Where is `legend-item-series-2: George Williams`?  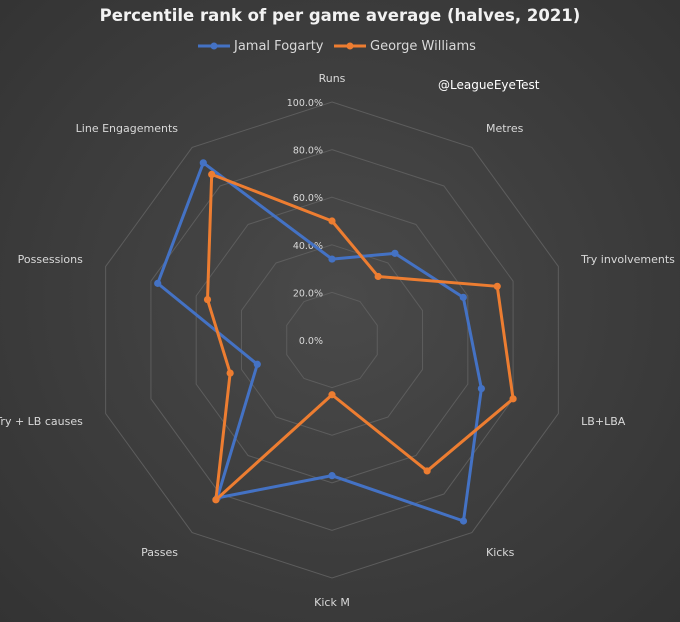
legend-item-series-2: George Williams is located at coordinates (405, 46).